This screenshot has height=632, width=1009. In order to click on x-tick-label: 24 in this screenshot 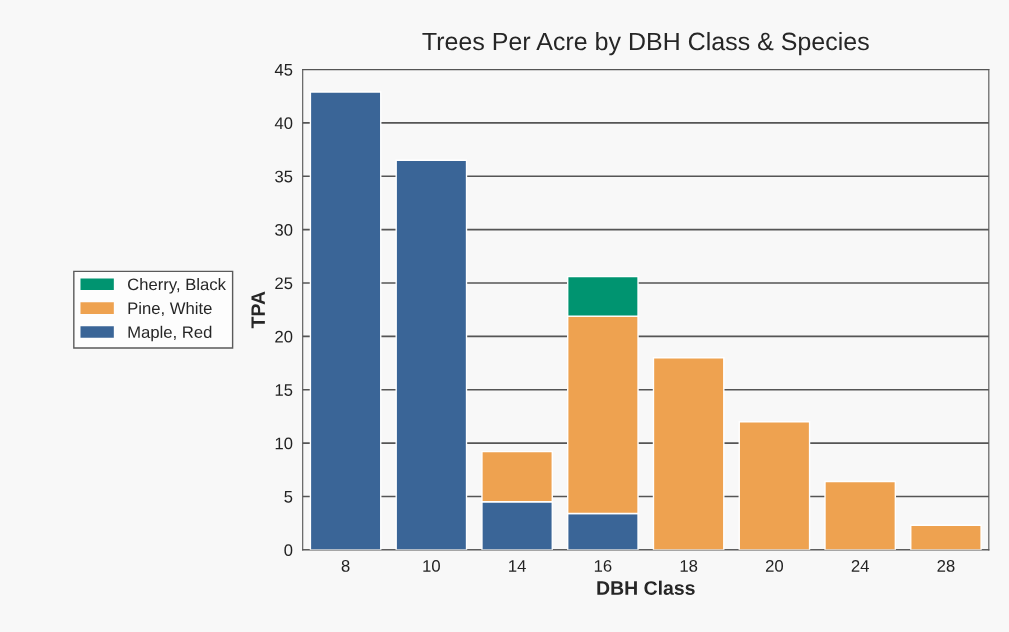, I will do `click(860, 566)`.